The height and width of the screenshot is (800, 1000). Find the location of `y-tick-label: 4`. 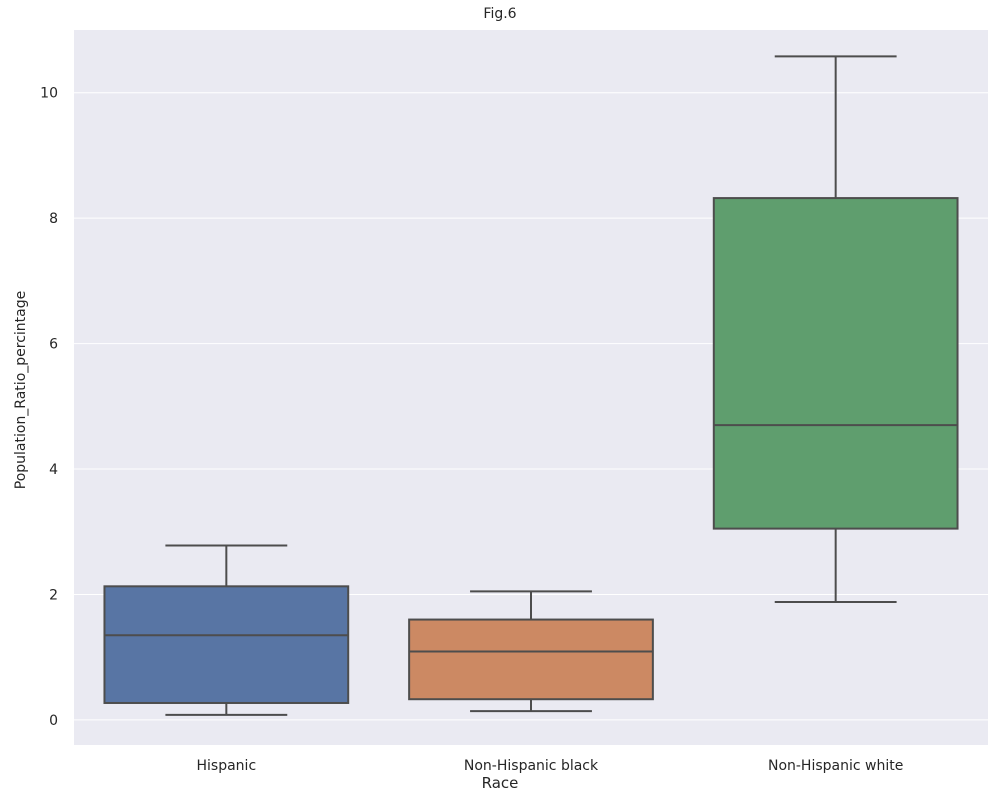

y-tick-label: 4 is located at coordinates (53, 470).